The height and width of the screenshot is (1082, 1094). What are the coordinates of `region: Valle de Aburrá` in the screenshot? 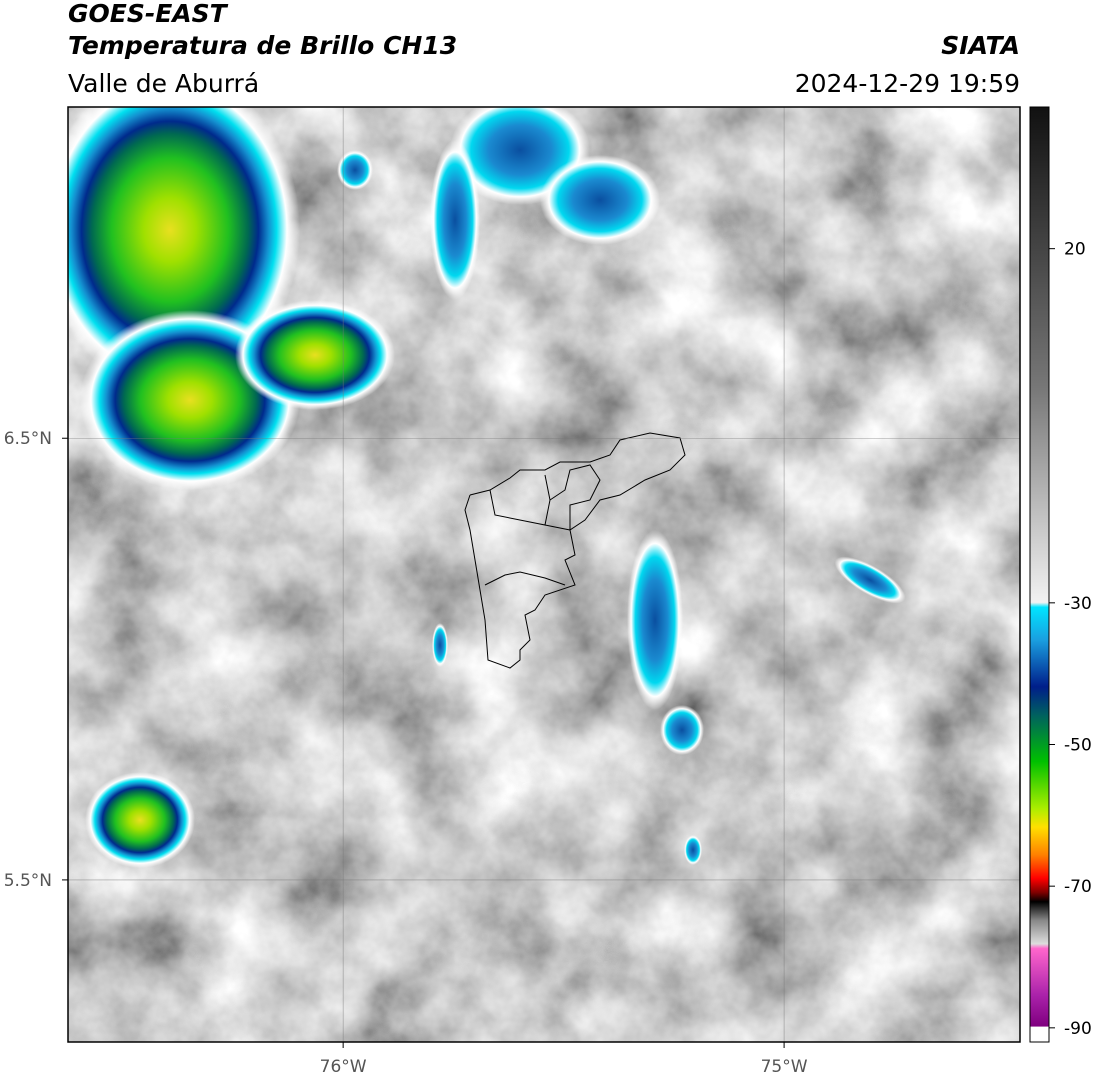 It's located at (163, 83).